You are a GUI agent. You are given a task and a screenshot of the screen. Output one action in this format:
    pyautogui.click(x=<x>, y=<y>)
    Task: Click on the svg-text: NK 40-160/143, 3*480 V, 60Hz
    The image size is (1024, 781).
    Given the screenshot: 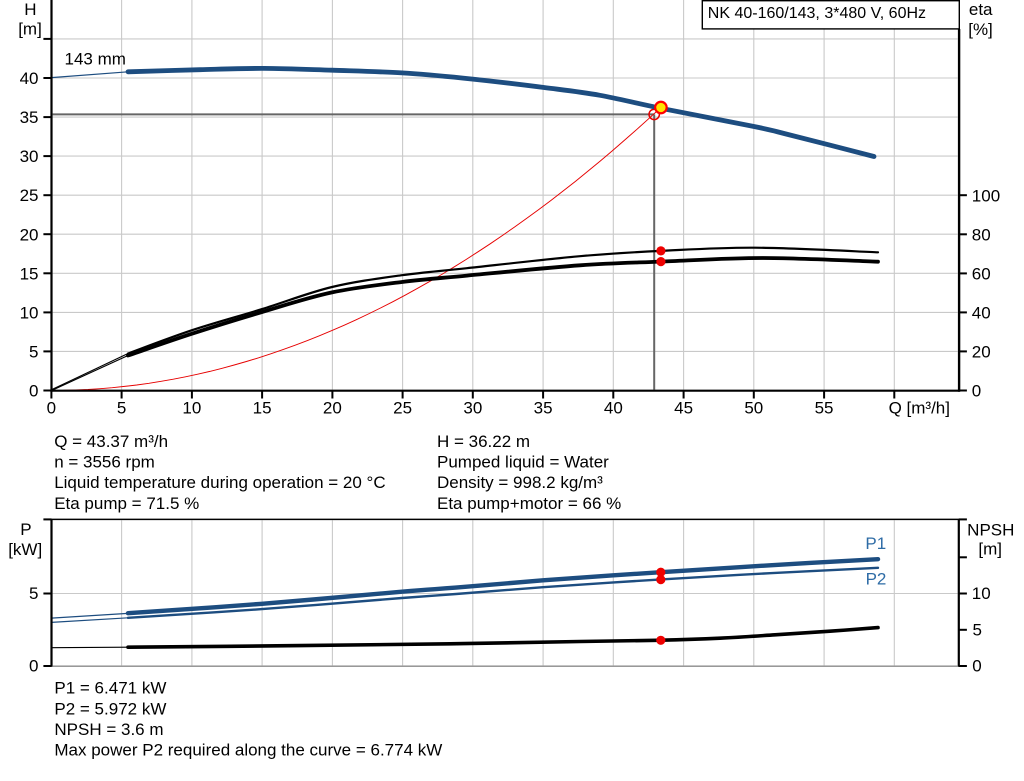 What is the action you would take?
    pyautogui.click(x=817, y=13)
    